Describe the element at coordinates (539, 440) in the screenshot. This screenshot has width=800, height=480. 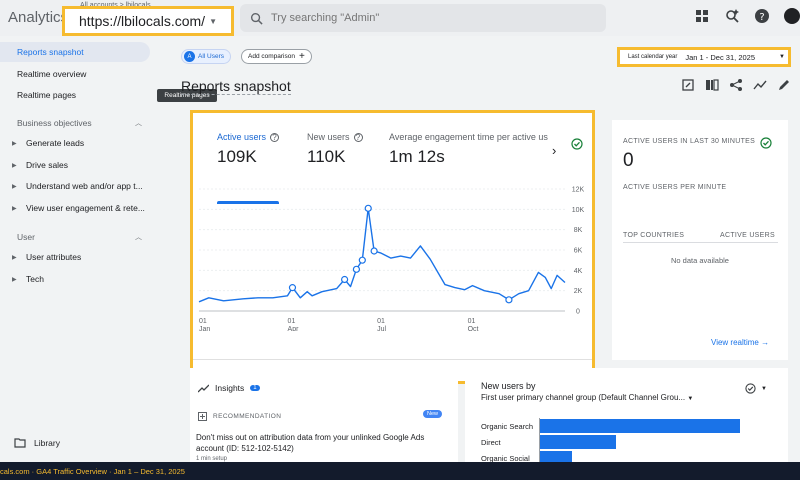
I see `bar-axis` at that location.